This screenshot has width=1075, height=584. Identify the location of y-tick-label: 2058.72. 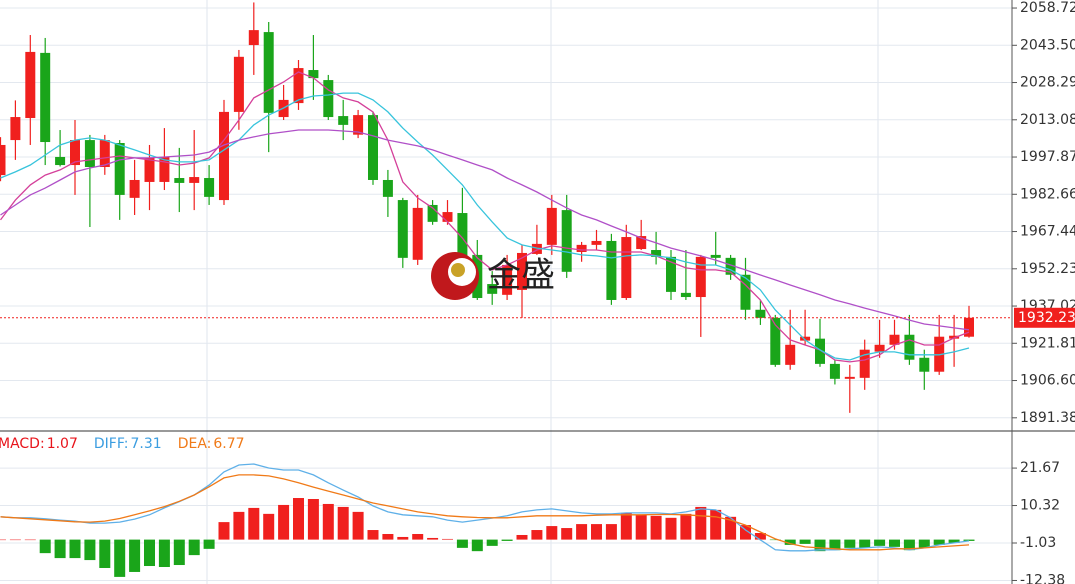
(1047, 8).